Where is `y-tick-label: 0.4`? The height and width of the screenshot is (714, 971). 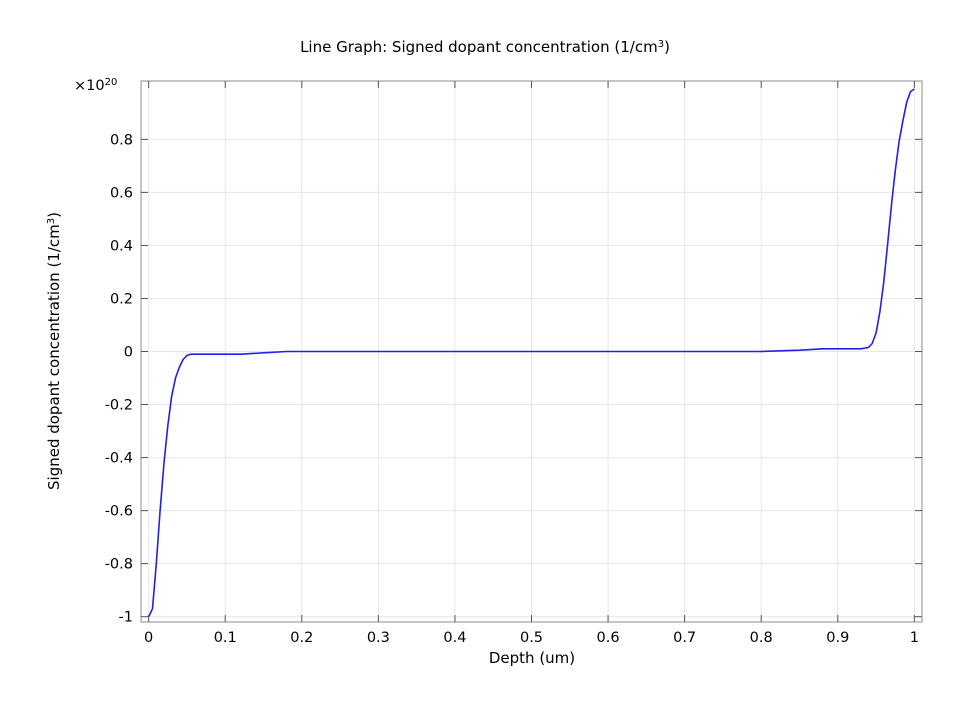 y-tick-label: 0.4 is located at coordinates (121, 246).